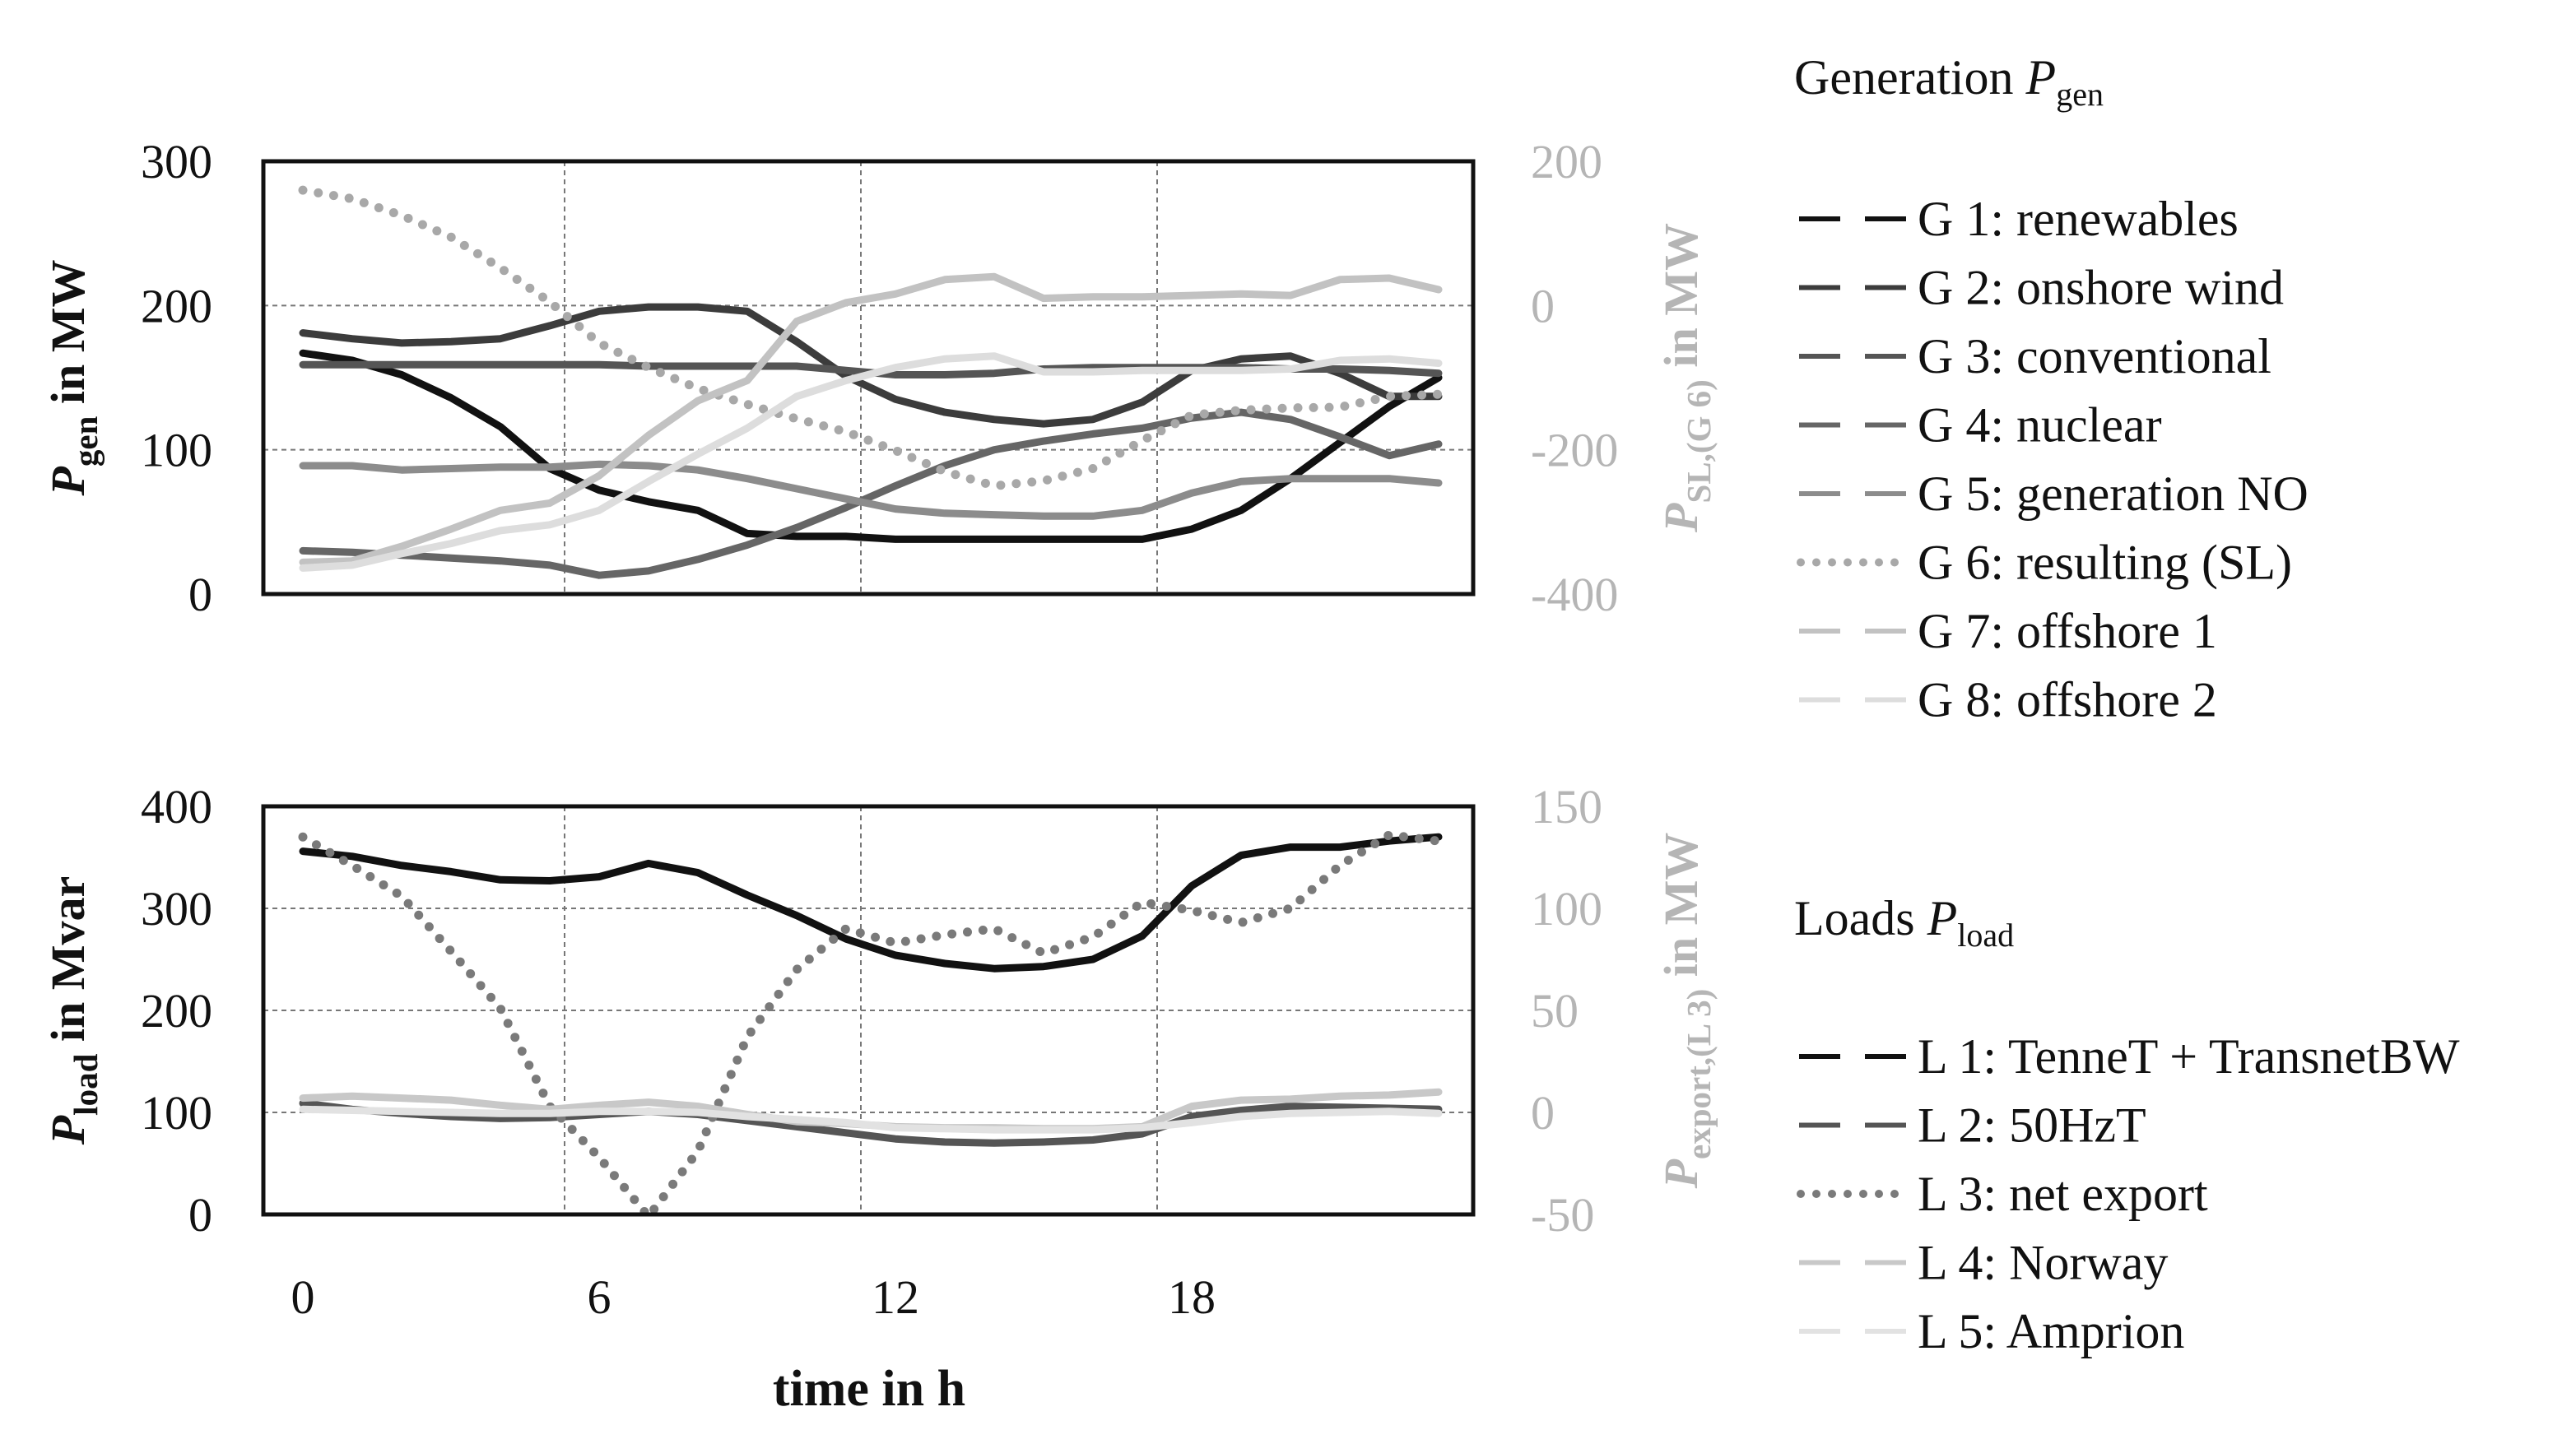 The image size is (2576, 1430). Describe the element at coordinates (68, 337) in the screenshot. I see `y-axis-label-unit: in MW` at that location.